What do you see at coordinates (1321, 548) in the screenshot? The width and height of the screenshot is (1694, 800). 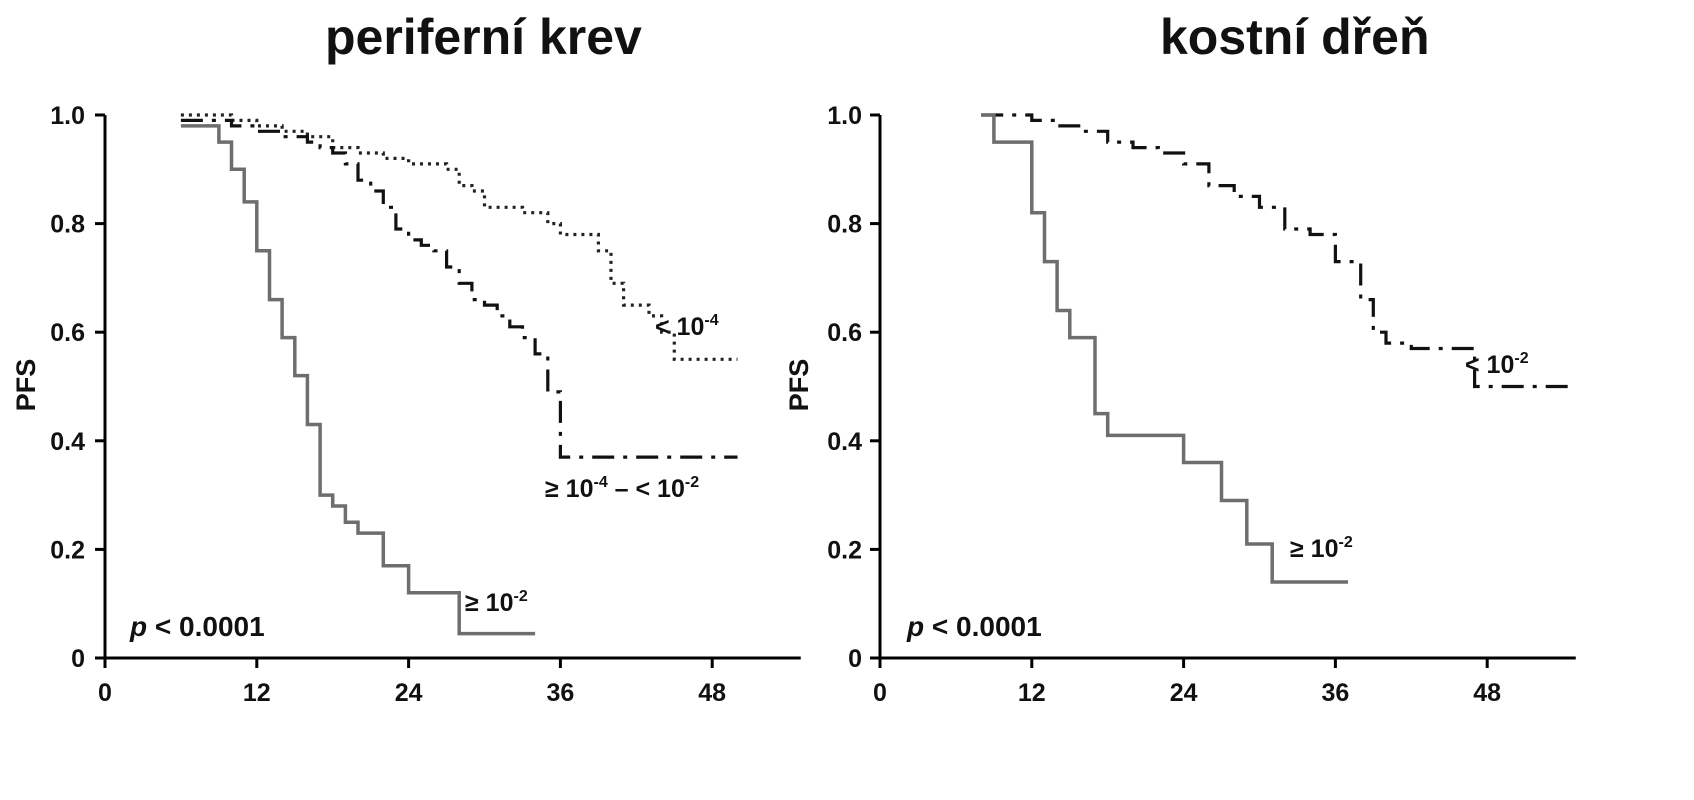 I see `series-label-1: ≥ 10-2` at bounding box center [1321, 548].